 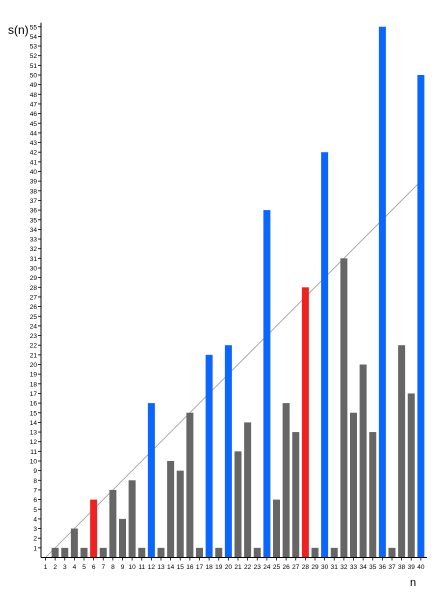 What do you see at coordinates (34, 220) in the screenshot?
I see `y-tick-label: 35` at bounding box center [34, 220].